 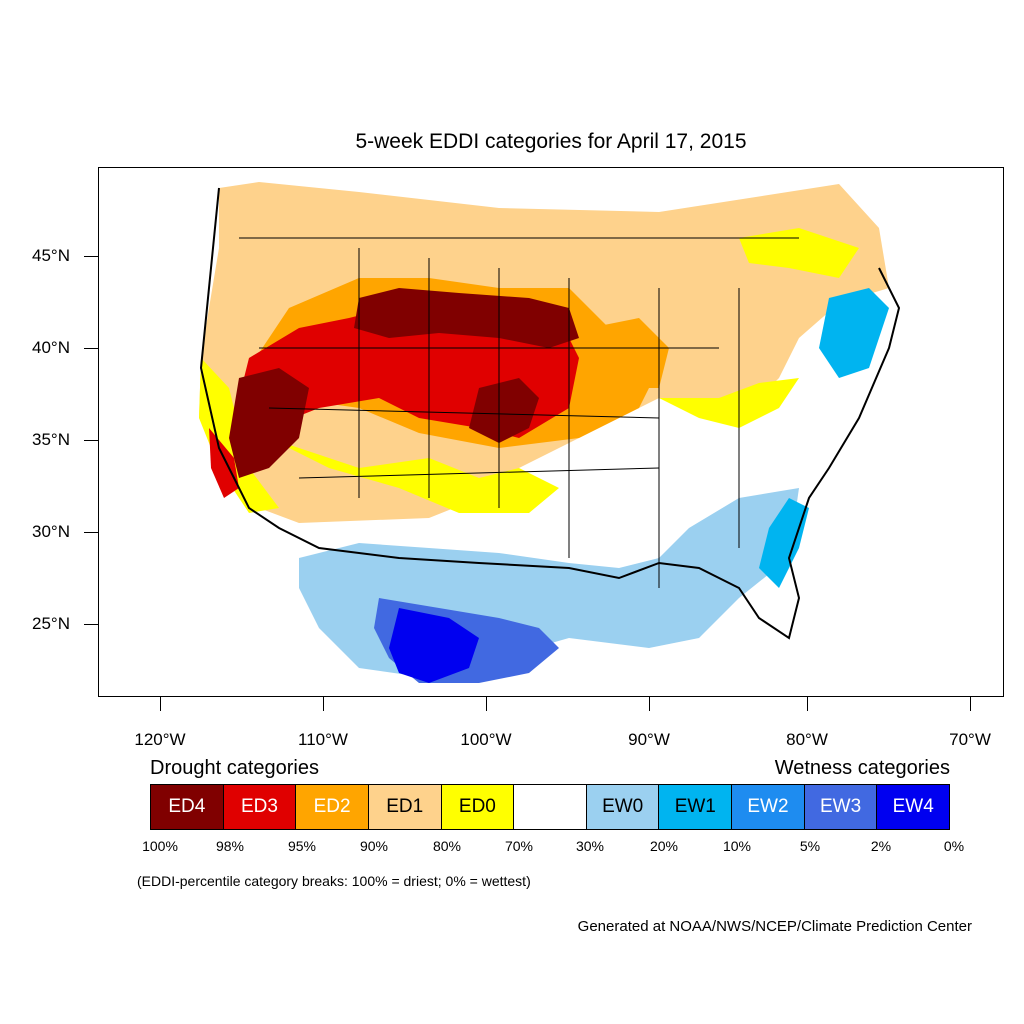 I want to click on legend-box-ed0: ED0, so click(x=478, y=807).